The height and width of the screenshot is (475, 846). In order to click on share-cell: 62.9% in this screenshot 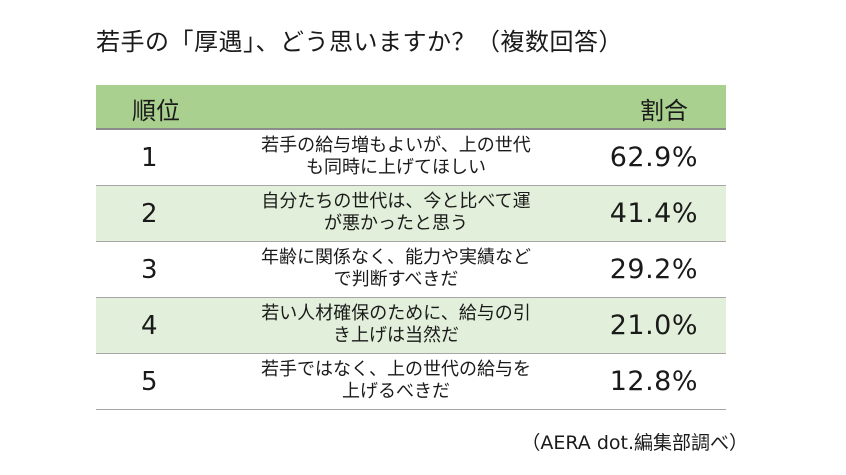, I will do `click(653, 157)`.